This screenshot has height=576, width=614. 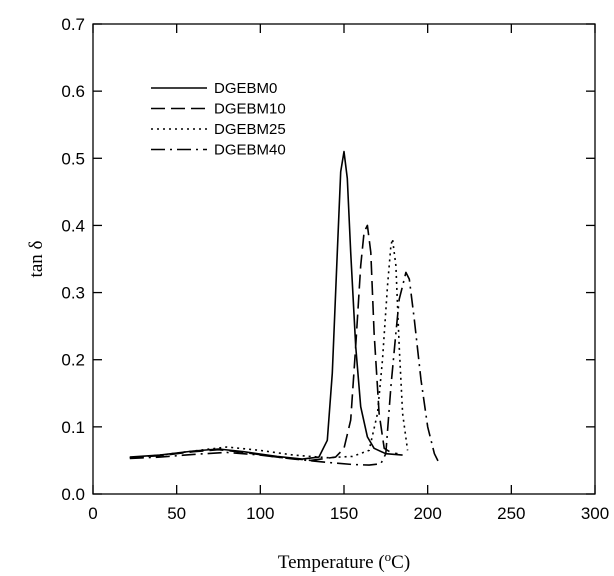 What do you see at coordinates (250, 150) in the screenshot?
I see `legend-label: DGEBM40` at bounding box center [250, 150].